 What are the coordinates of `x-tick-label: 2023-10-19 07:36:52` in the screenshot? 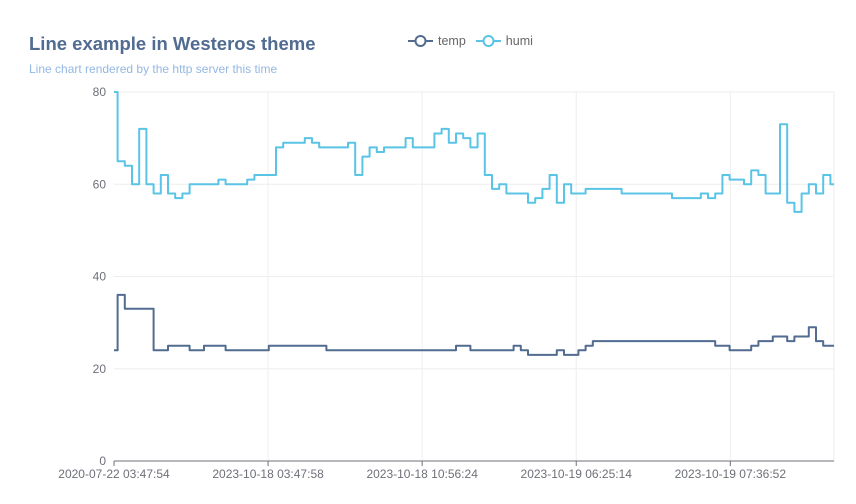 It's located at (731, 474).